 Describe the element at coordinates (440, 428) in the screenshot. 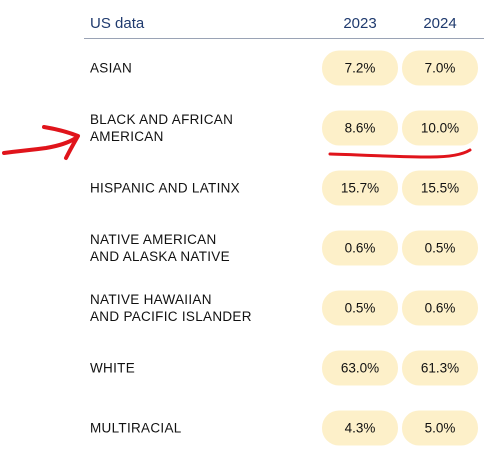

I see `value-pill-2024: 5.0%` at that location.